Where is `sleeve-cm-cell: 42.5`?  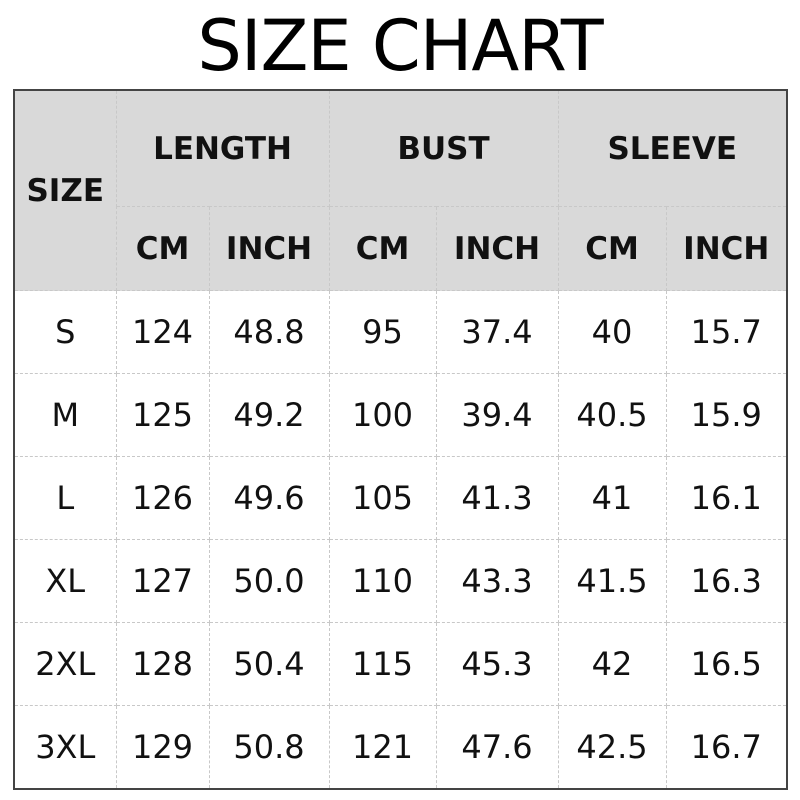 sleeve-cm-cell: 42.5 is located at coordinates (612, 747).